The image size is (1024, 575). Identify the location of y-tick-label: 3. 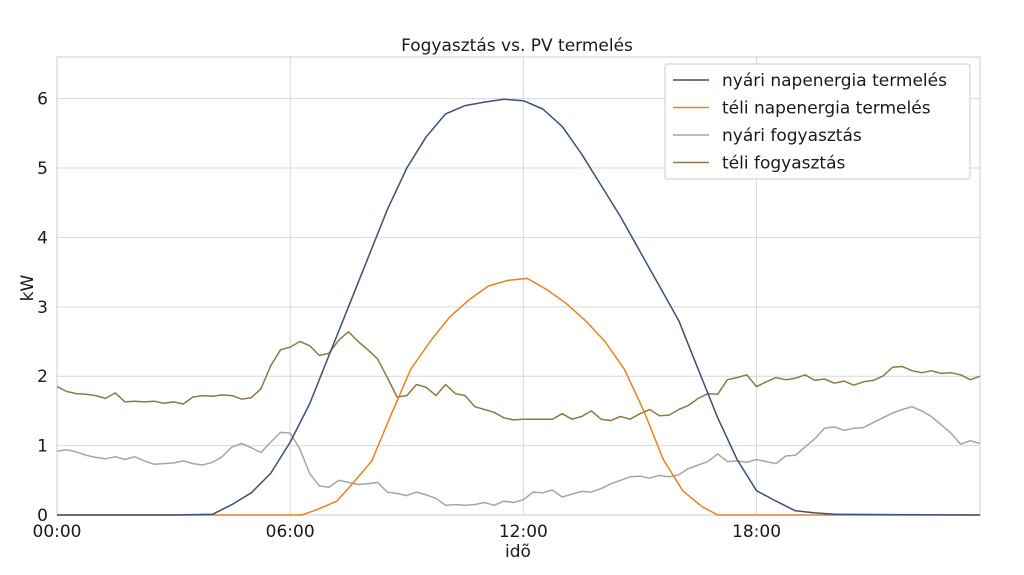
(42, 308).